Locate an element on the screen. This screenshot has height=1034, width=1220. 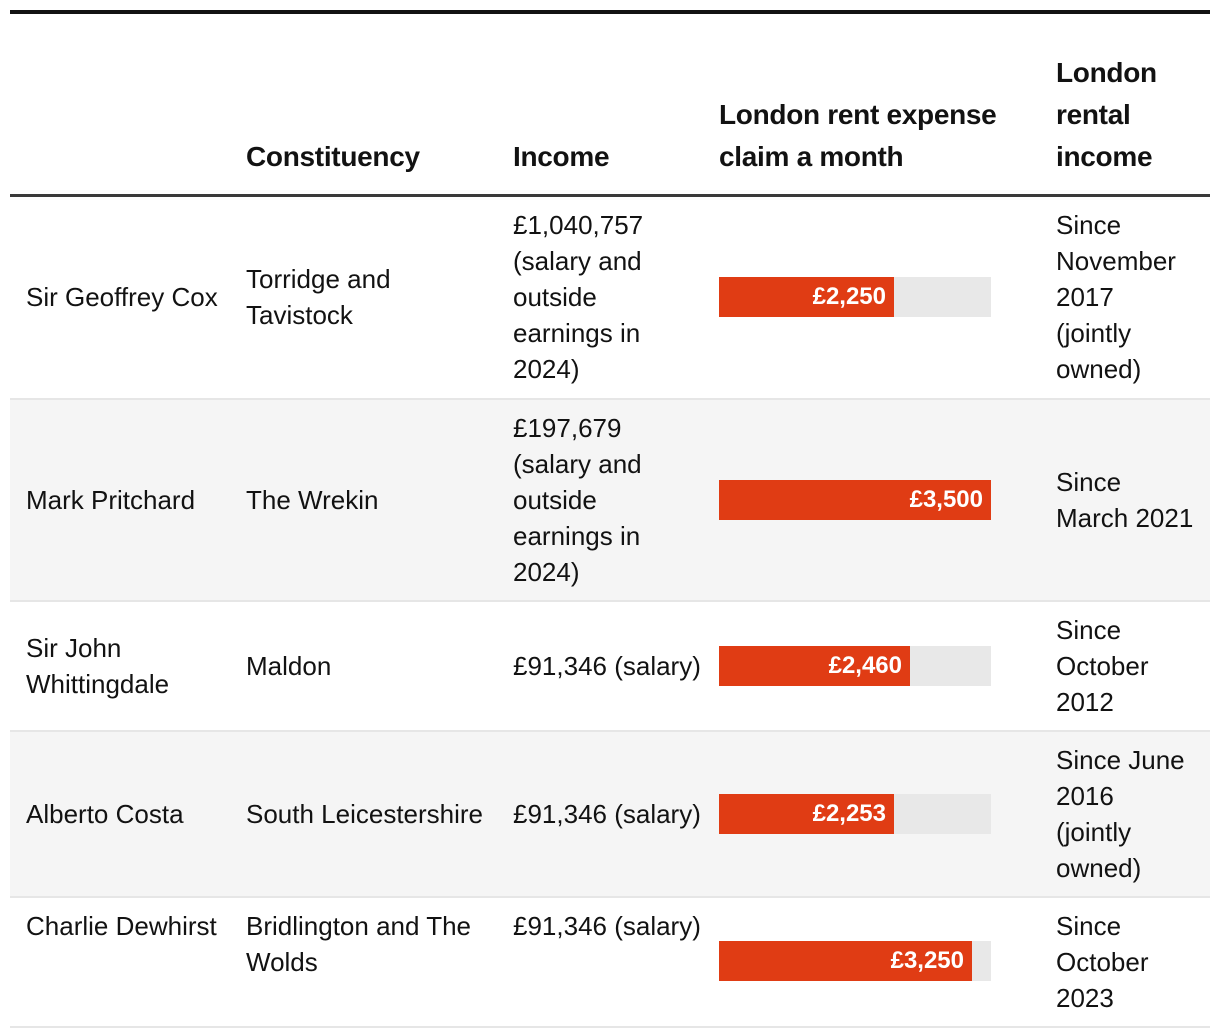
rent-claim-bar: £2,253 is located at coordinates (806, 813).